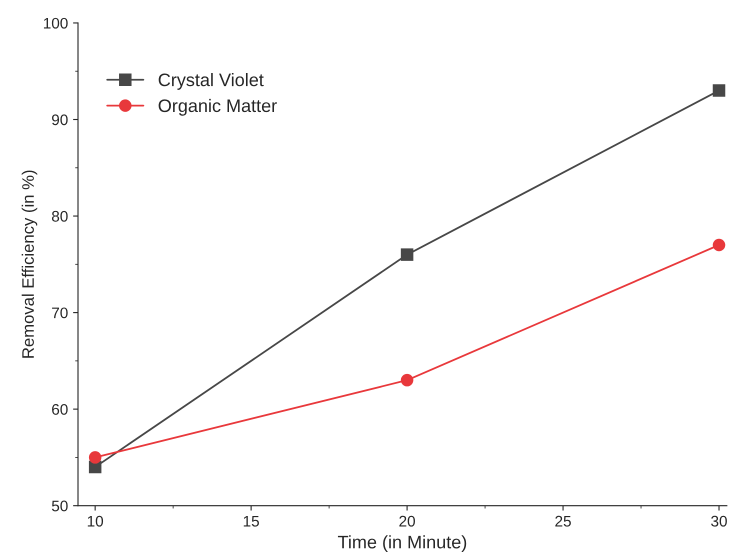 The image size is (729, 560). What do you see at coordinates (563, 521) in the screenshot?
I see `x-tick-label: 25` at bounding box center [563, 521].